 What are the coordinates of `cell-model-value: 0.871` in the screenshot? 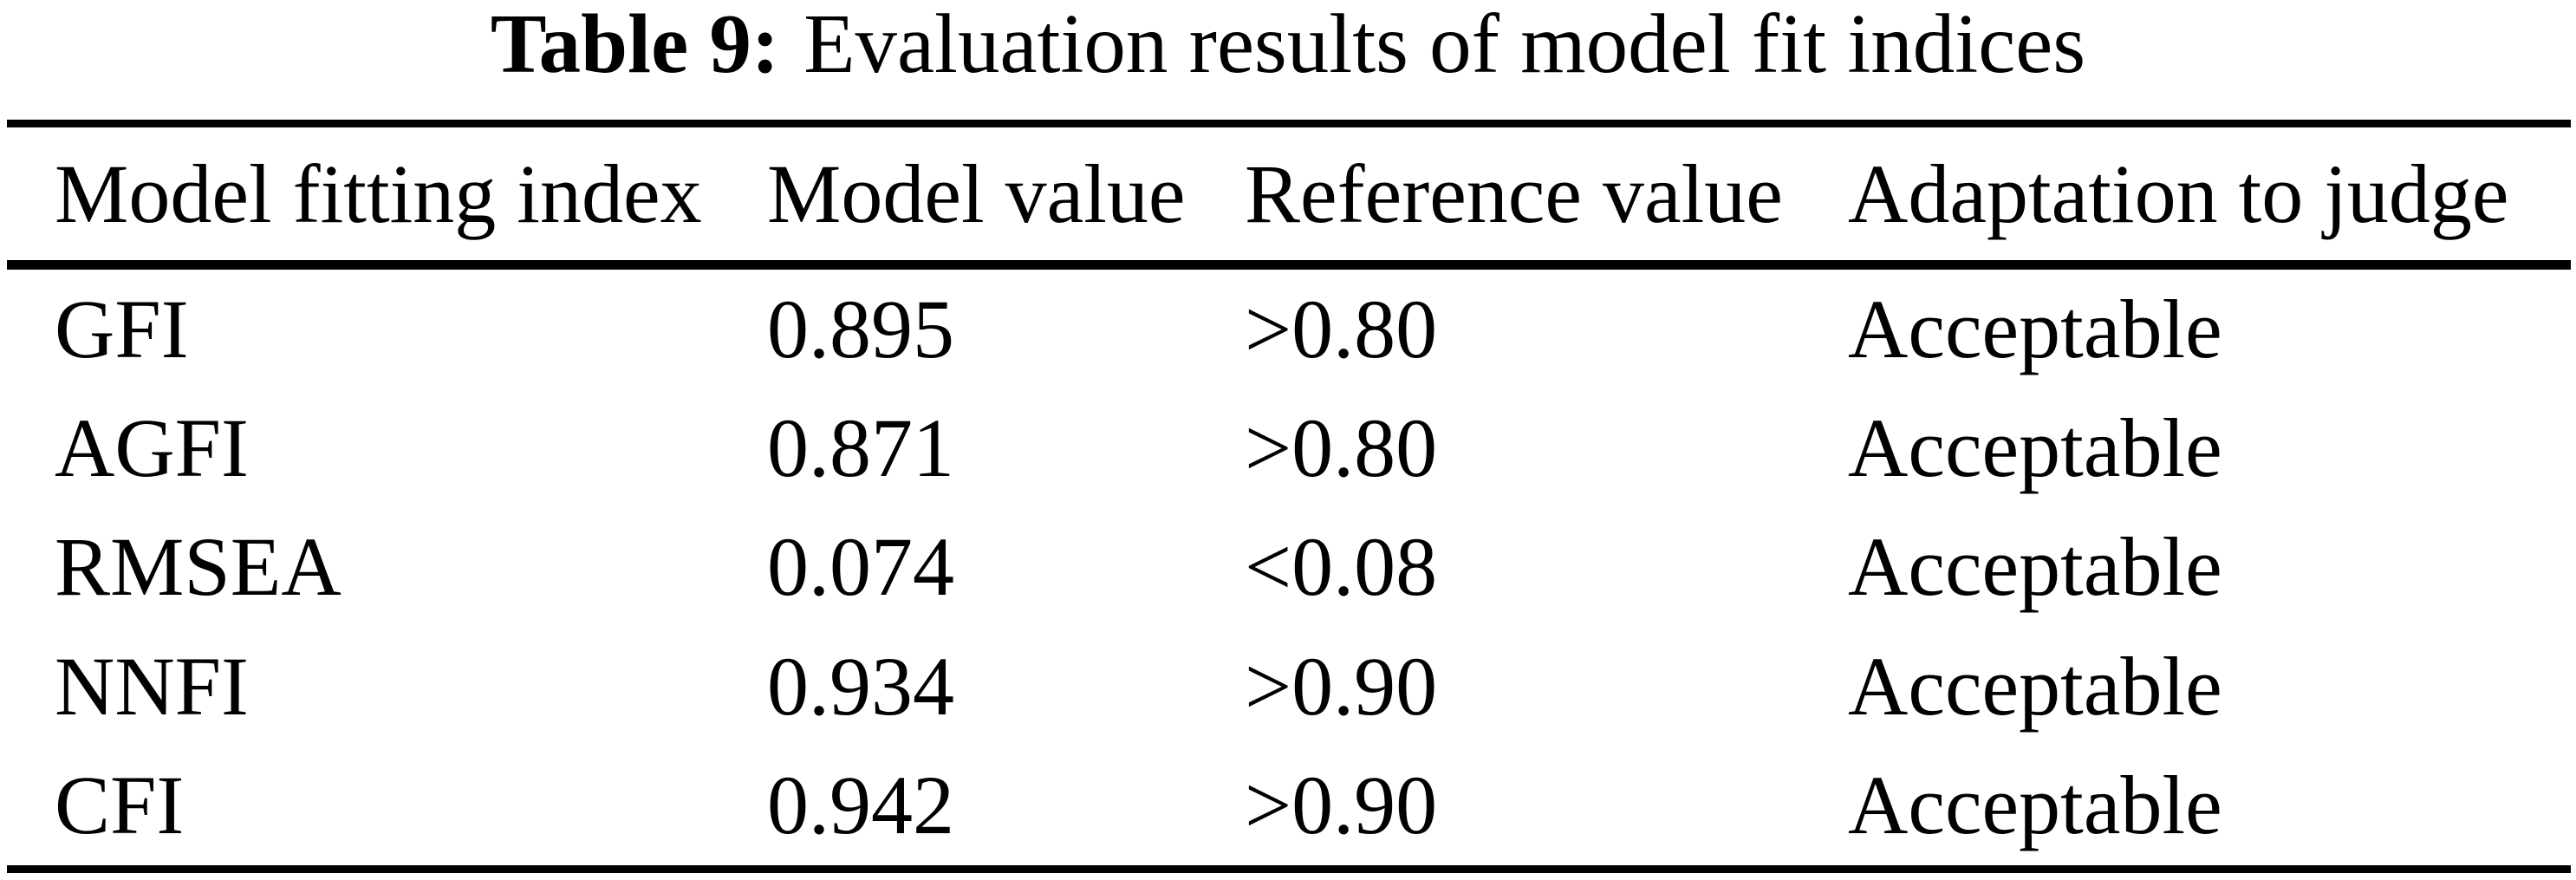 It's located at (860, 448).